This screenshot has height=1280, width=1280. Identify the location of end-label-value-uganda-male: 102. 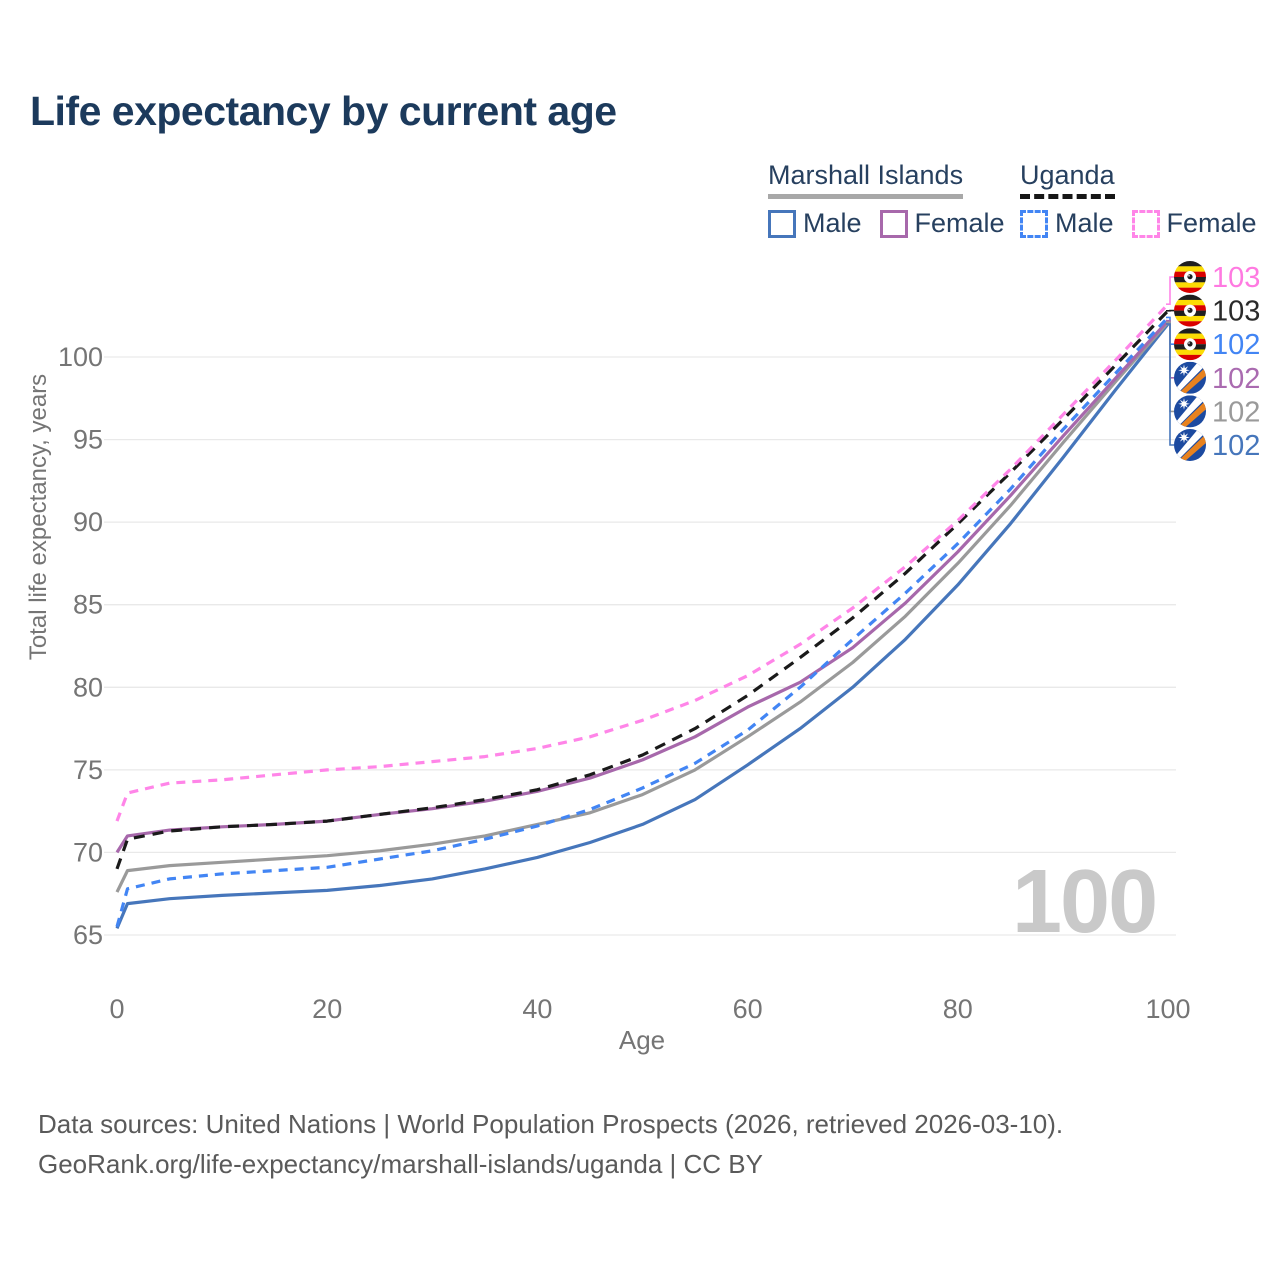
(1236, 345).